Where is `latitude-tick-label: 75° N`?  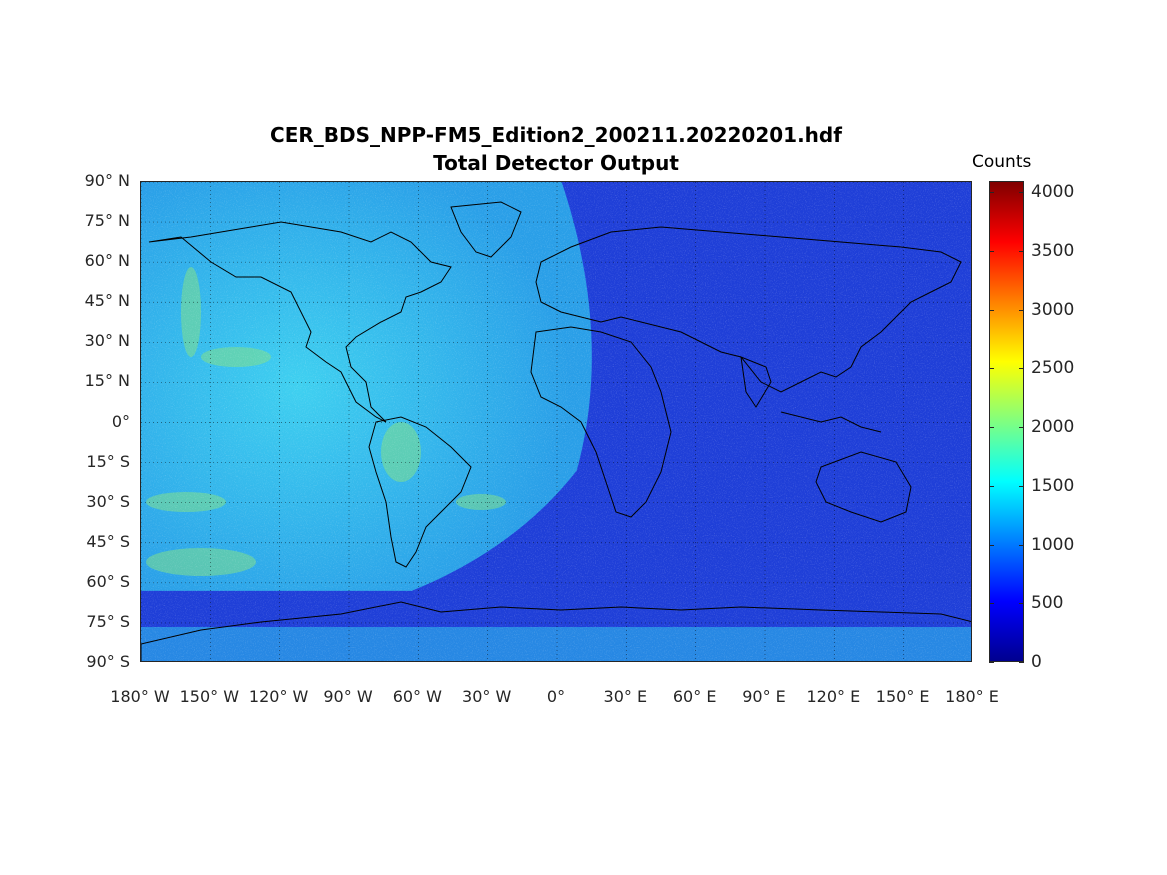
latitude-tick-label: 75° N is located at coordinates (107, 221).